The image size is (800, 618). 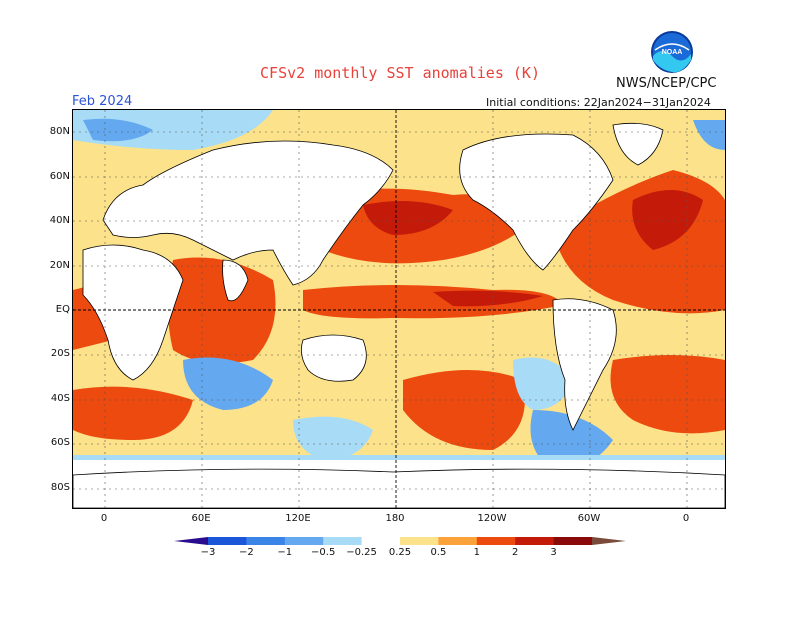 What do you see at coordinates (492, 518) in the screenshot?
I see `lon-label-120w: 120W` at bounding box center [492, 518].